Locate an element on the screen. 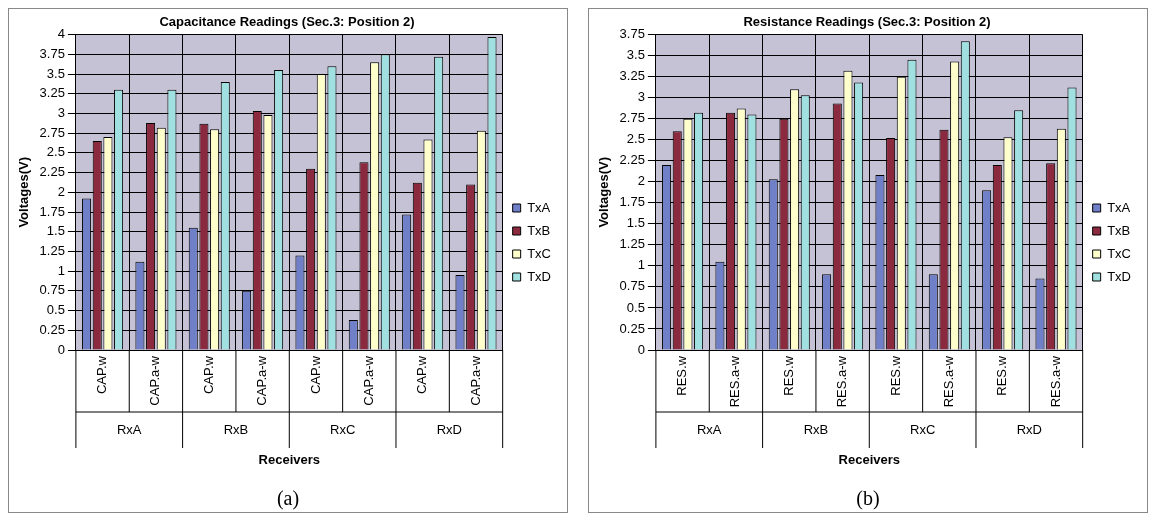 The image size is (1156, 527). chart-title: Capacitance Readings (Sec.3: Position 2) is located at coordinates (287, 22).